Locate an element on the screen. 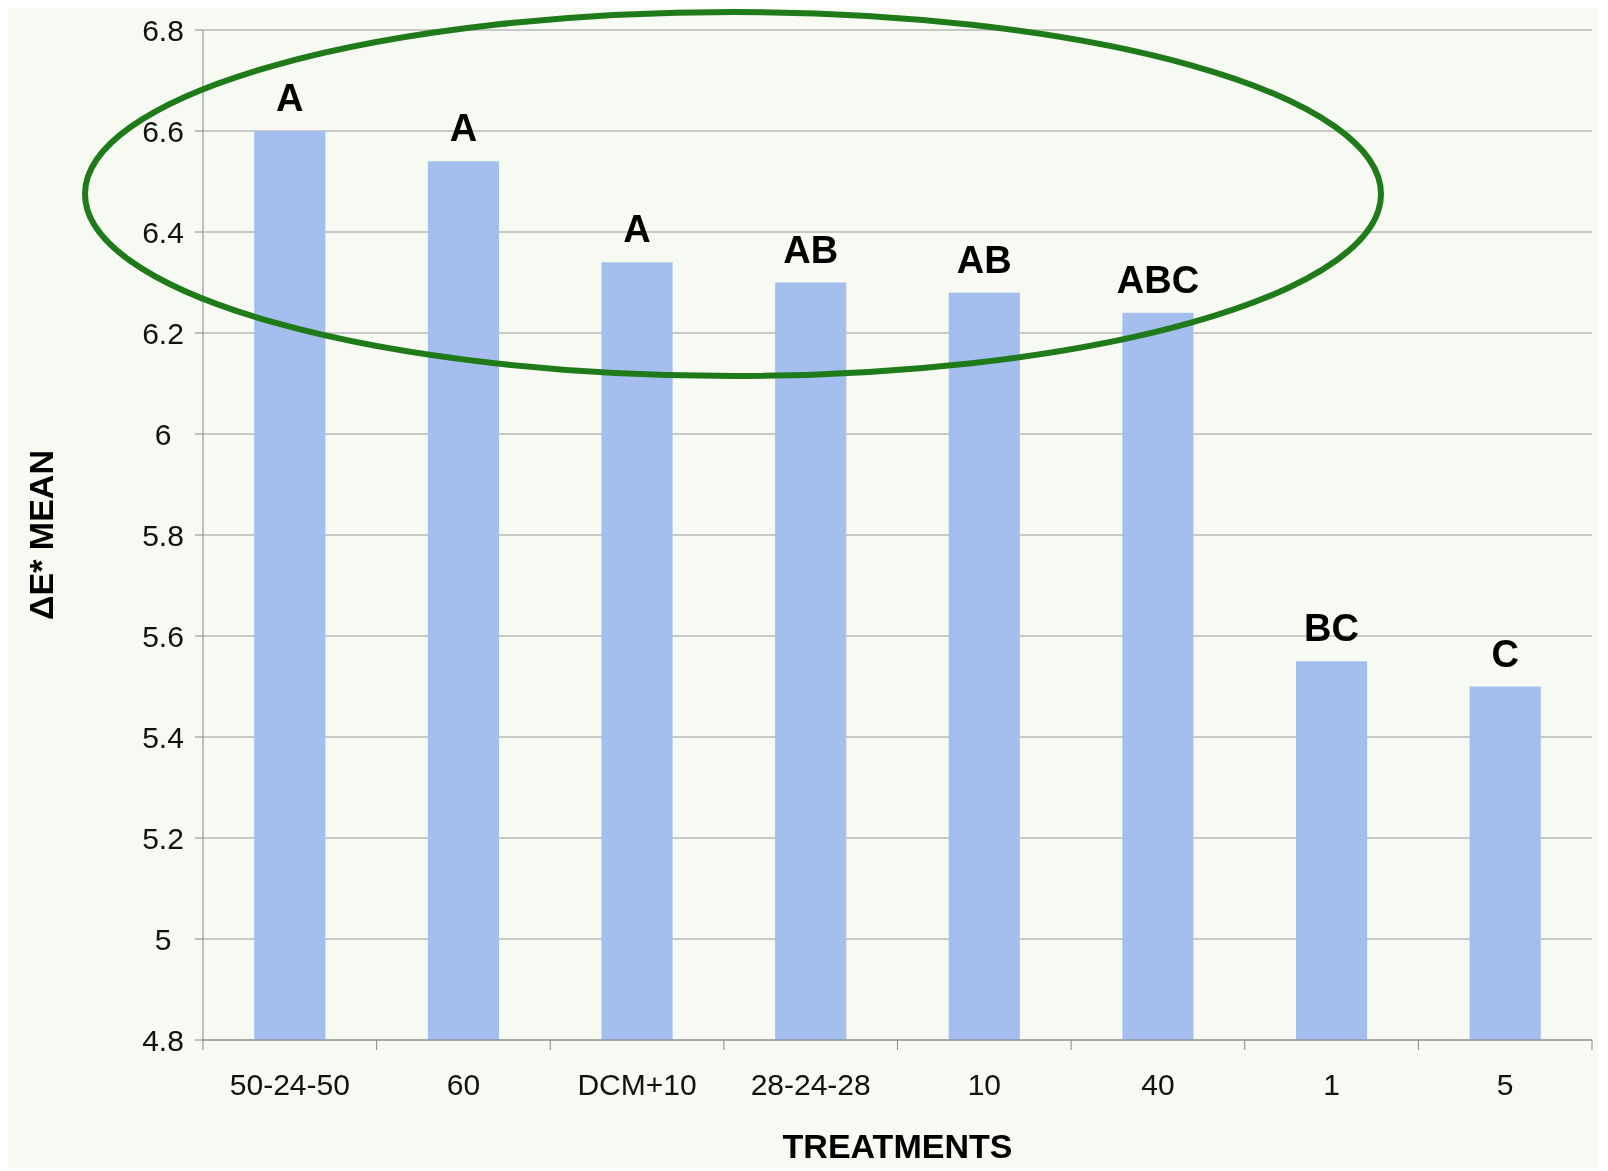 The width and height of the screenshot is (1608, 1171). y-tick-label: 4.8 is located at coordinates (163, 1040).